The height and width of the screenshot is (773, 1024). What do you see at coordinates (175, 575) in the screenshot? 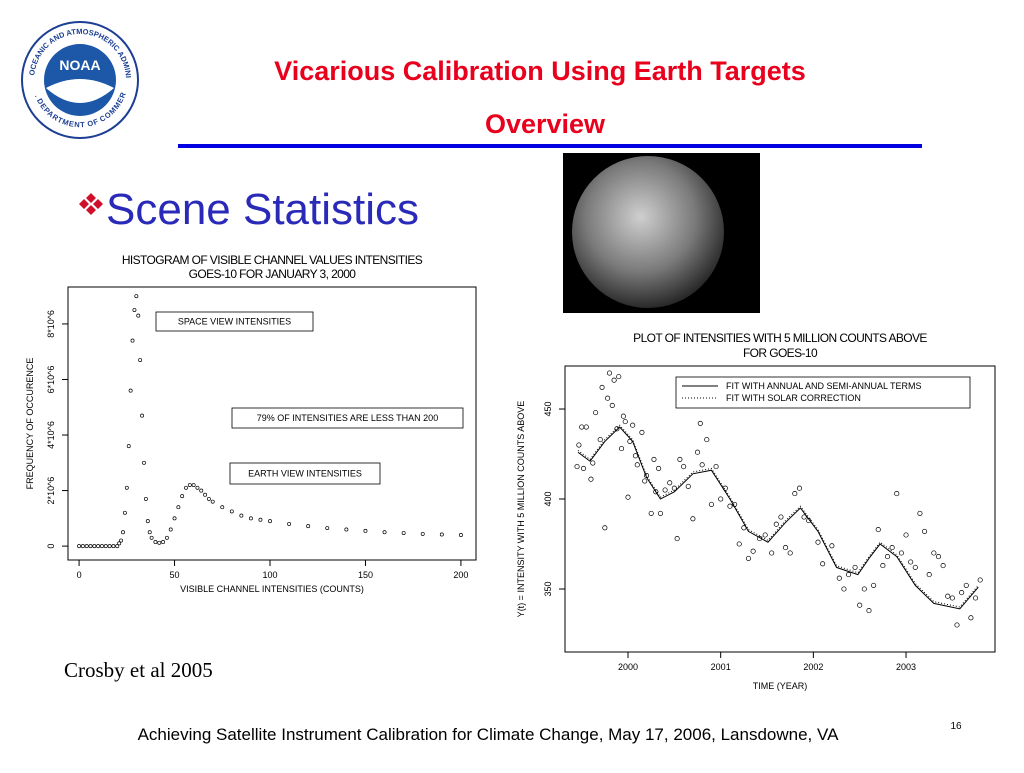
I see `x-tick-label: 50` at bounding box center [175, 575].